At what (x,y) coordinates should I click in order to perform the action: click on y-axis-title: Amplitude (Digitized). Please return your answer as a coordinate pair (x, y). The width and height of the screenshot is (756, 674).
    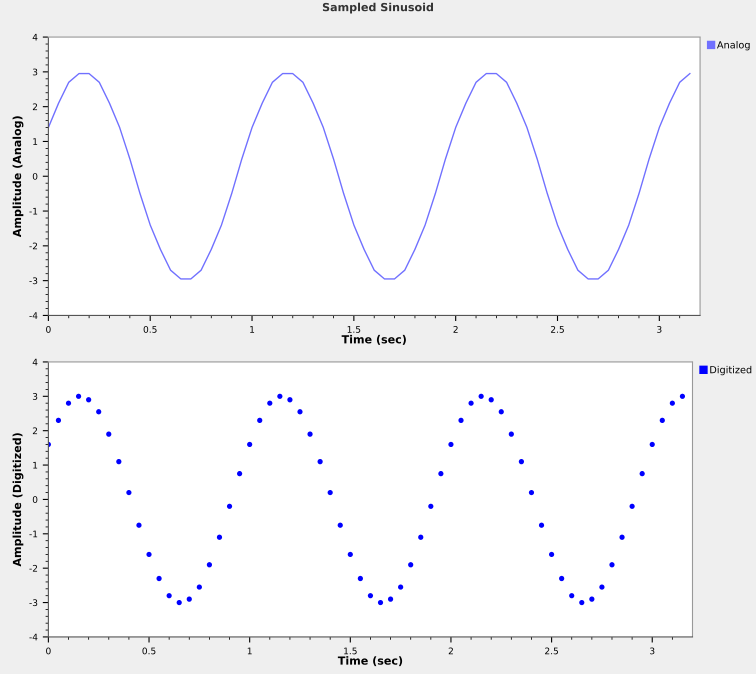
    Looking at the image, I should click on (18, 500).